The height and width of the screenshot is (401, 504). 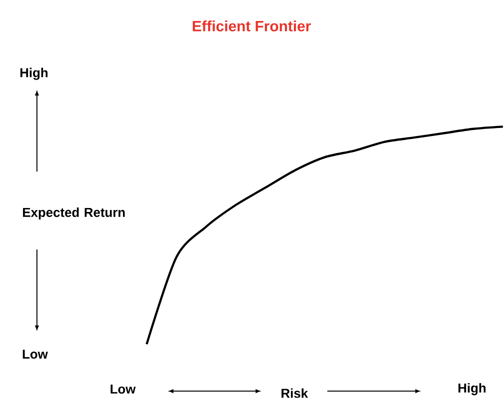 What do you see at coordinates (74, 213) in the screenshot?
I see `y-axis-title: Expected Return` at bounding box center [74, 213].